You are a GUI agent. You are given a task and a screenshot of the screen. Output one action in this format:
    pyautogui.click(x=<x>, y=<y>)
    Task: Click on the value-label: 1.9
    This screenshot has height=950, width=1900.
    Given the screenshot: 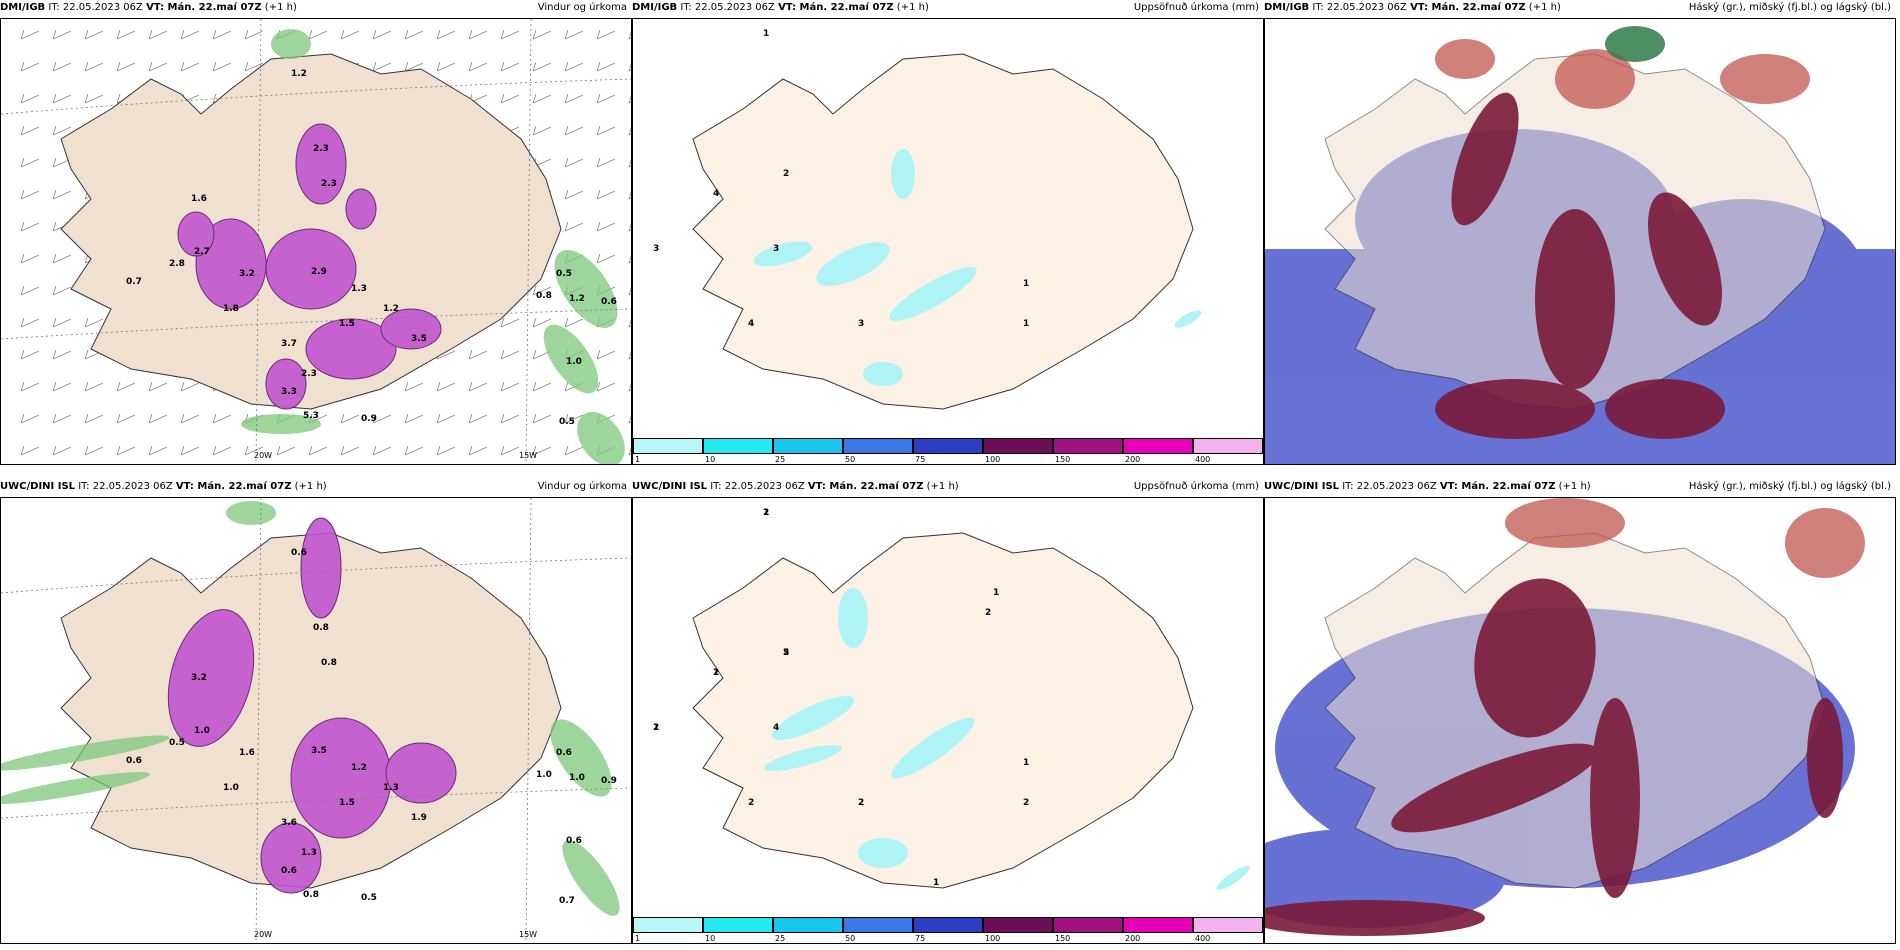 What is the action you would take?
    pyautogui.click(x=419, y=818)
    